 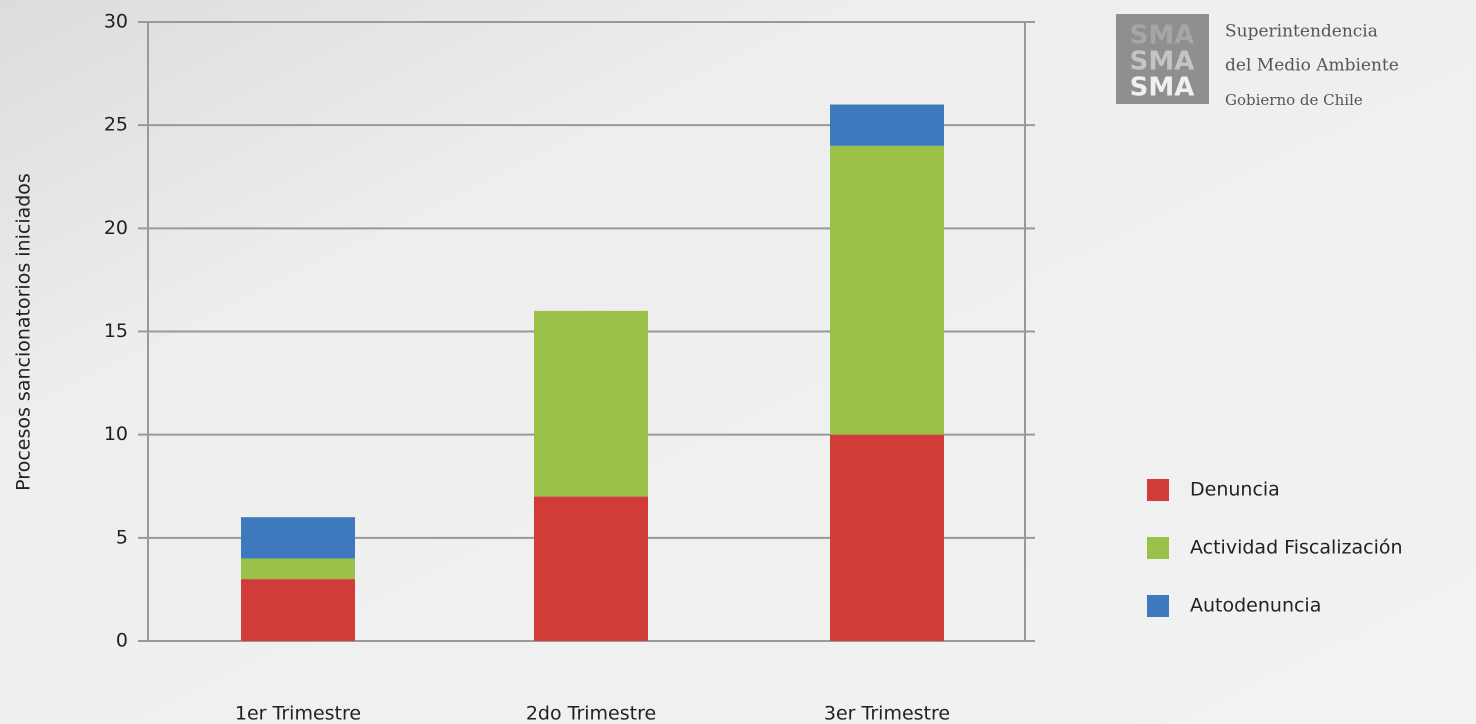 I want to click on logo-box, so click(x=1162, y=59).